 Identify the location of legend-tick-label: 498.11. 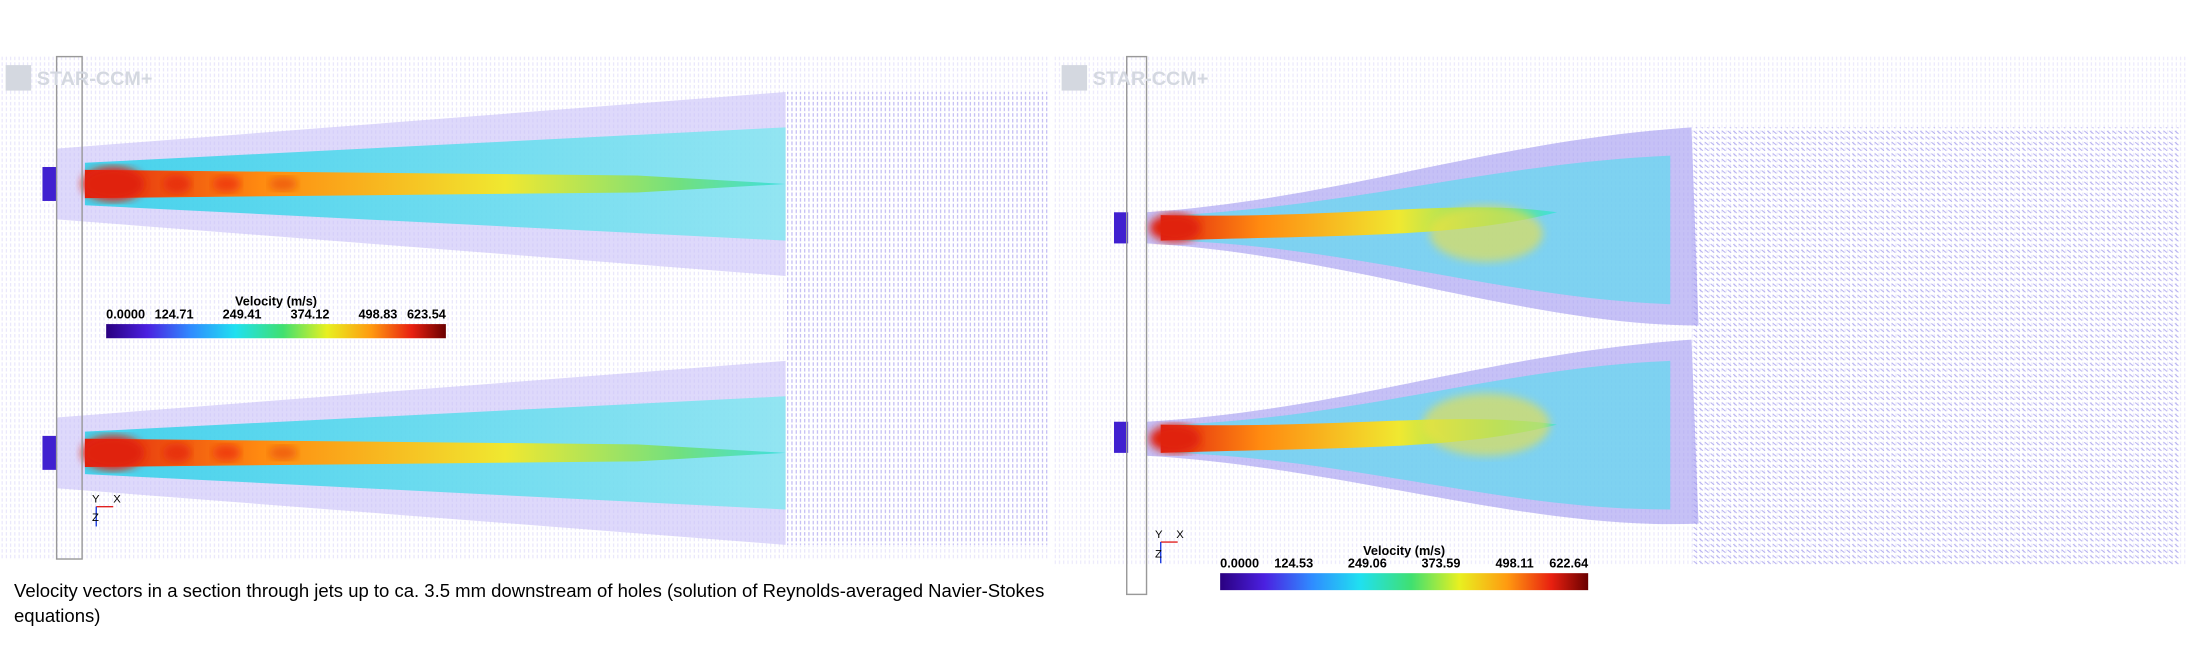
(1514, 563).